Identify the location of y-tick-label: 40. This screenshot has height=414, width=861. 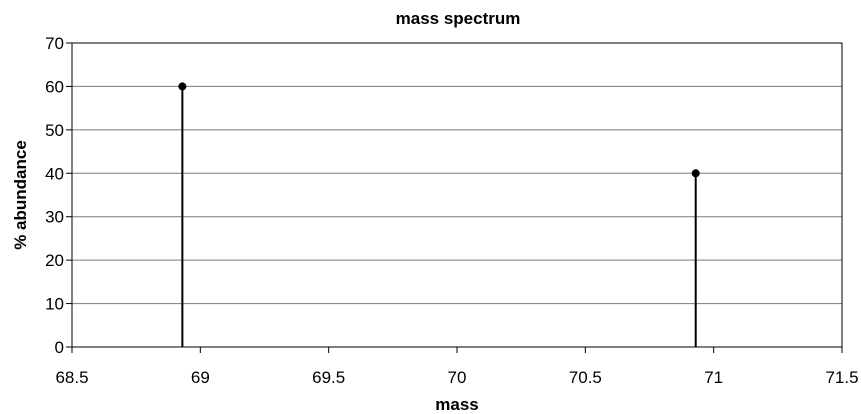
(54, 173).